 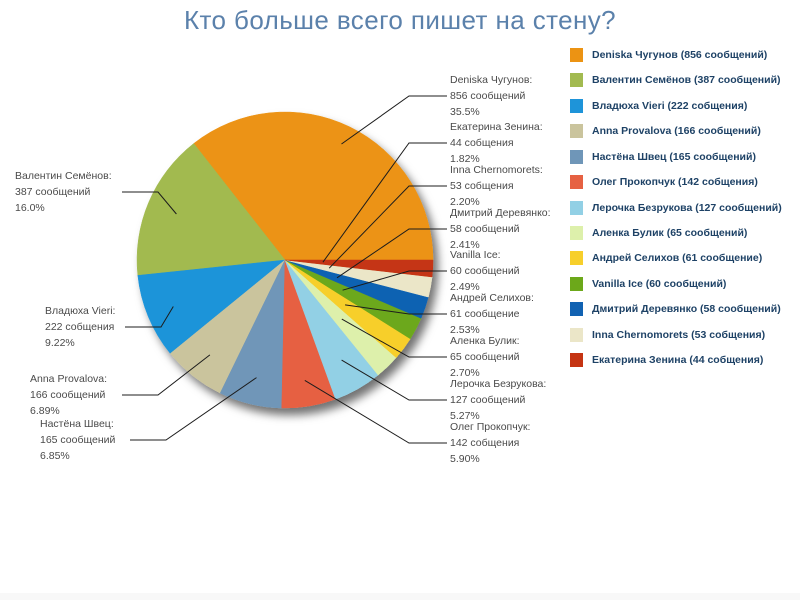 I want to click on callout-count: 53 собщения, so click(x=482, y=186).